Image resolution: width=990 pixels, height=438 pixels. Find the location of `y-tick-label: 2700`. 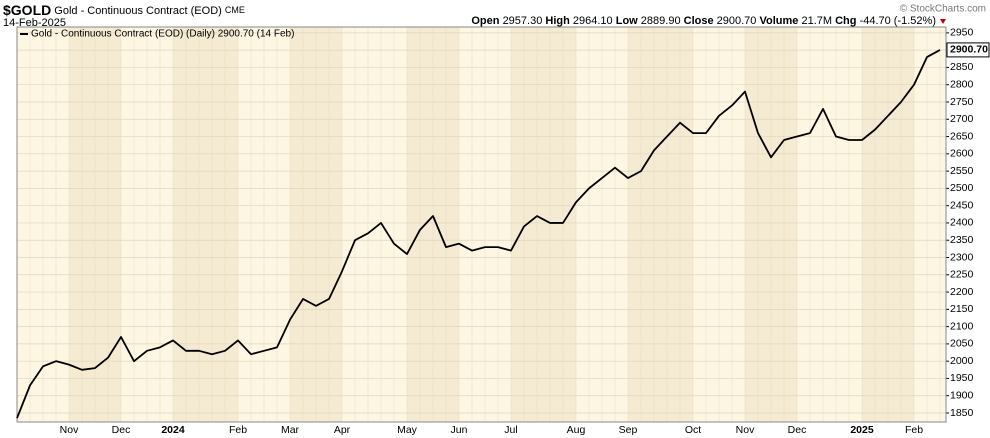

y-tick-label: 2700 is located at coordinates (962, 119).